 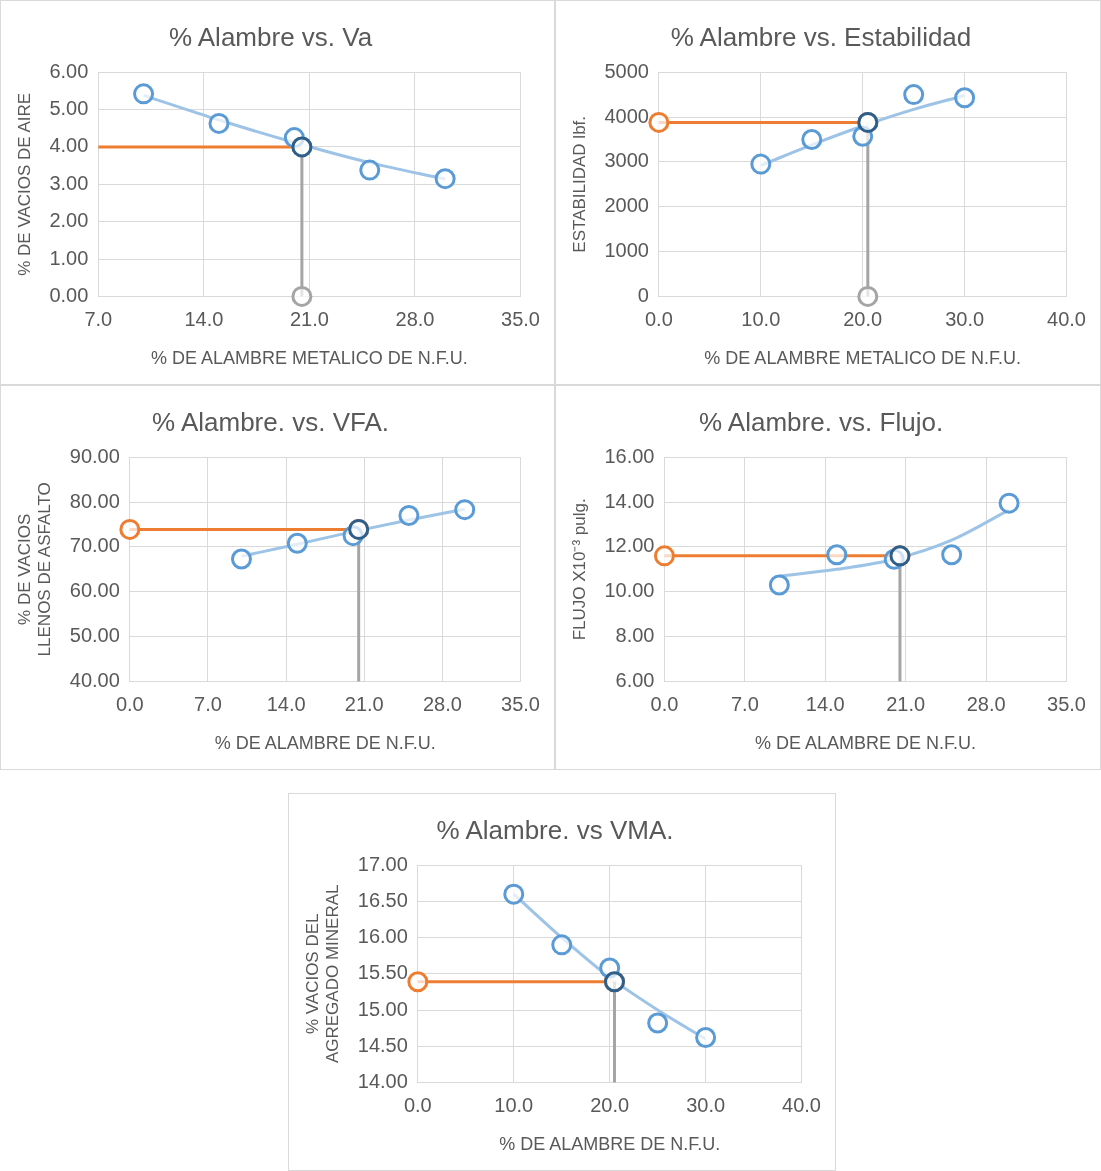 I want to click on chart-title: % Alambre. vs. VFA., so click(x=270, y=421).